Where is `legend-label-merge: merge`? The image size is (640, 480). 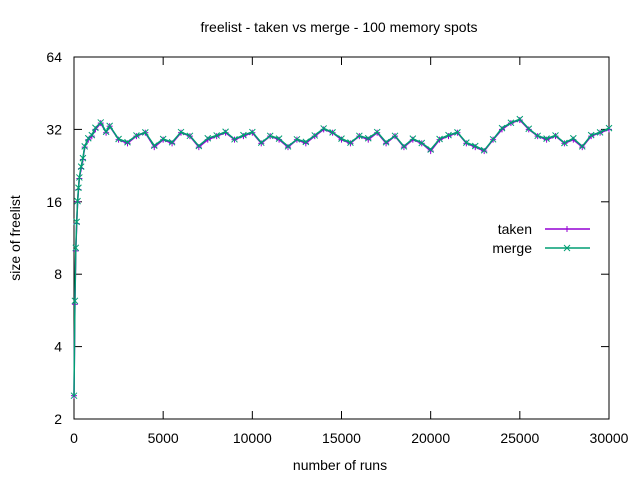
legend-label-merge: merge is located at coordinates (512, 248).